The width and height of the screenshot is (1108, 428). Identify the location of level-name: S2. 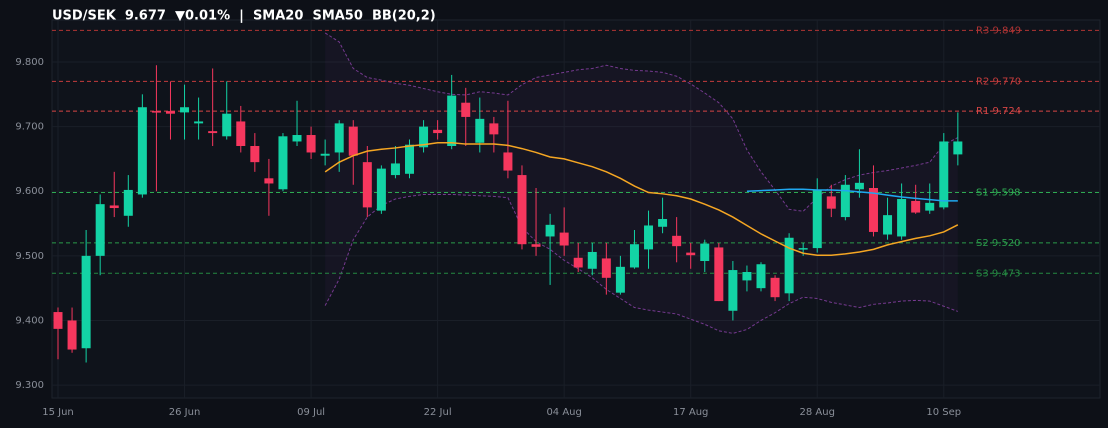
(982, 243).